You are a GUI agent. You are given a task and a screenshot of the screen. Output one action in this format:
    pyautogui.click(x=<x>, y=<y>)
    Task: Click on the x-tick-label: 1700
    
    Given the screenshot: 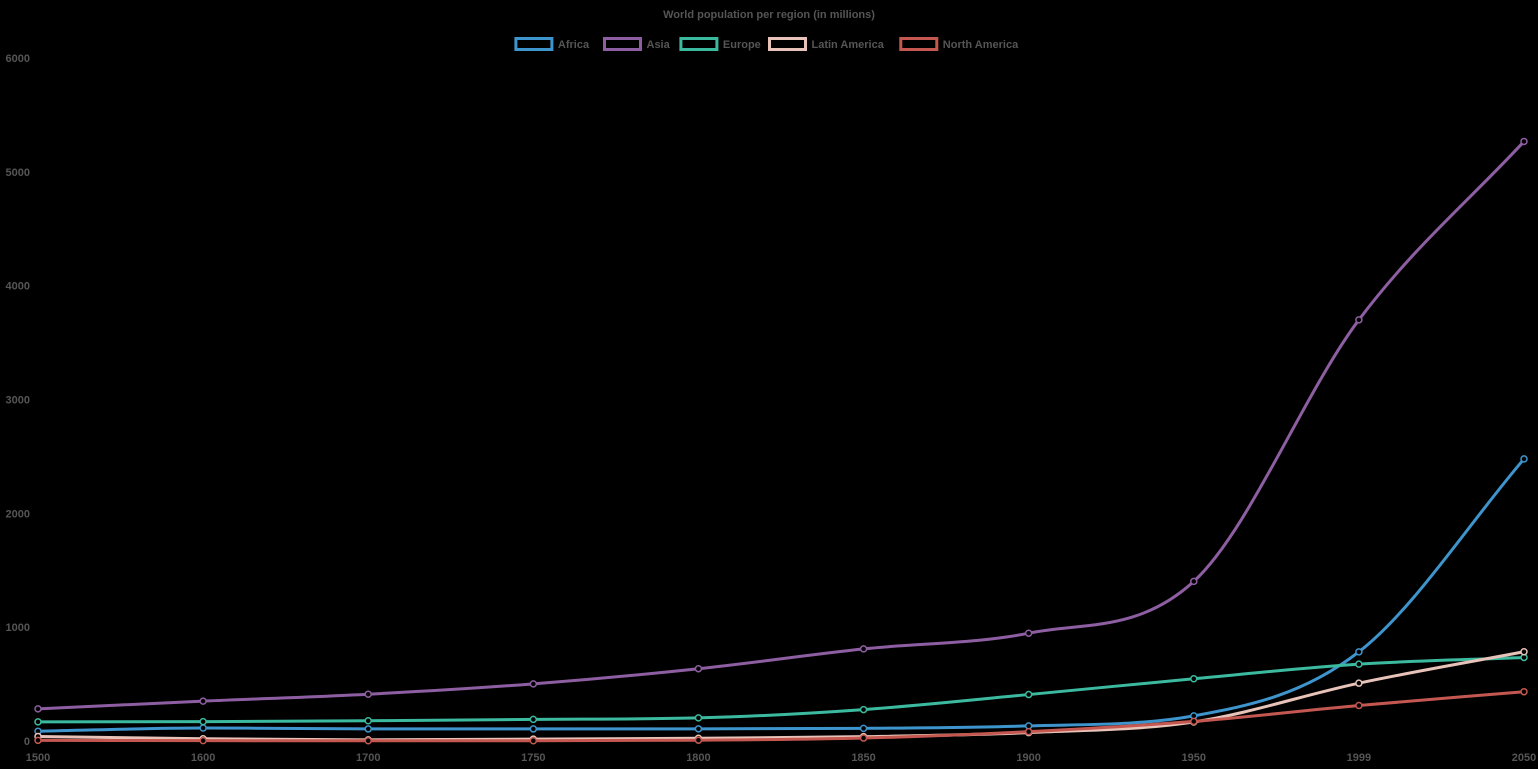 What is the action you would take?
    pyautogui.click(x=368, y=758)
    